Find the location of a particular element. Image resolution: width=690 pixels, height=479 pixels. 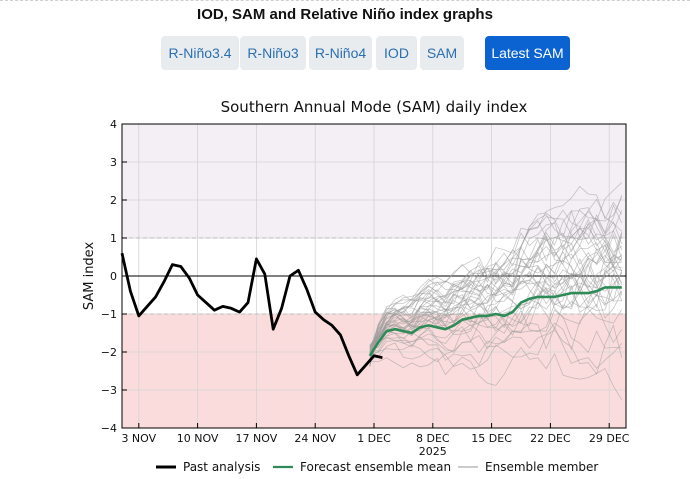

x-axis-year-label: 2025 is located at coordinates (433, 451).